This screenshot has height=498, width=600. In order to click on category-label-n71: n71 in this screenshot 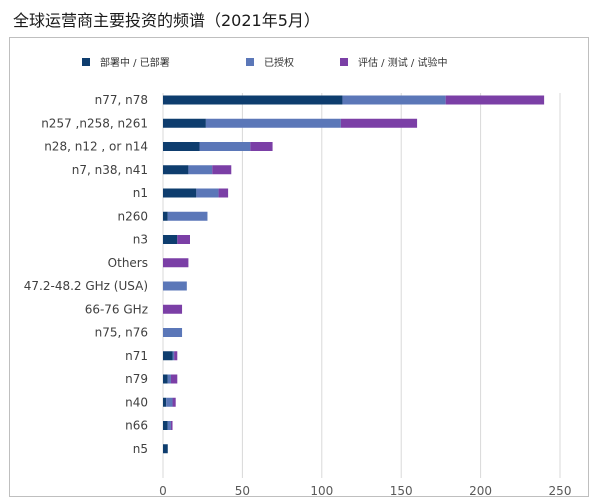, I will do `click(136, 356)`.